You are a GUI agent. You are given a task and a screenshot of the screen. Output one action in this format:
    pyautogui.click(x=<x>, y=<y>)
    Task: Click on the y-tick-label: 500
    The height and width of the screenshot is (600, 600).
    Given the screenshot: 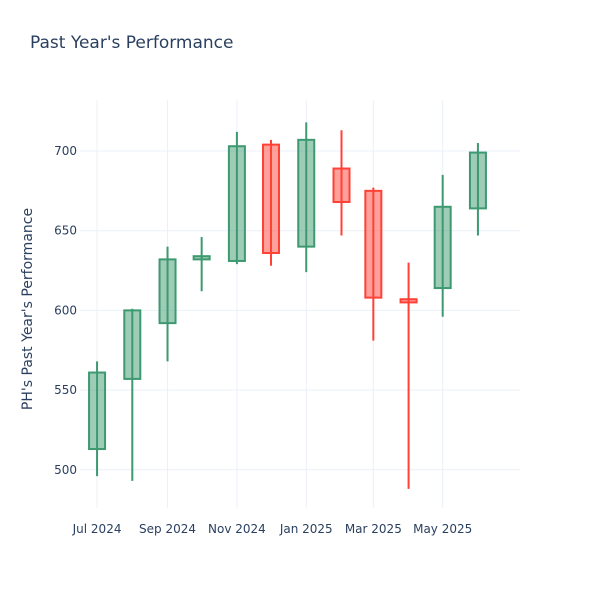 What is the action you would take?
    pyautogui.click(x=65, y=470)
    